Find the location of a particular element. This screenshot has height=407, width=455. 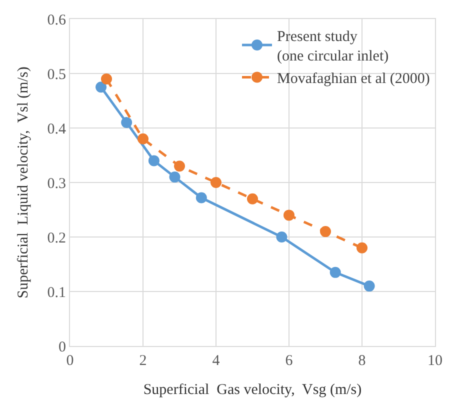

x-tick-label: 8 is located at coordinates (362, 361).